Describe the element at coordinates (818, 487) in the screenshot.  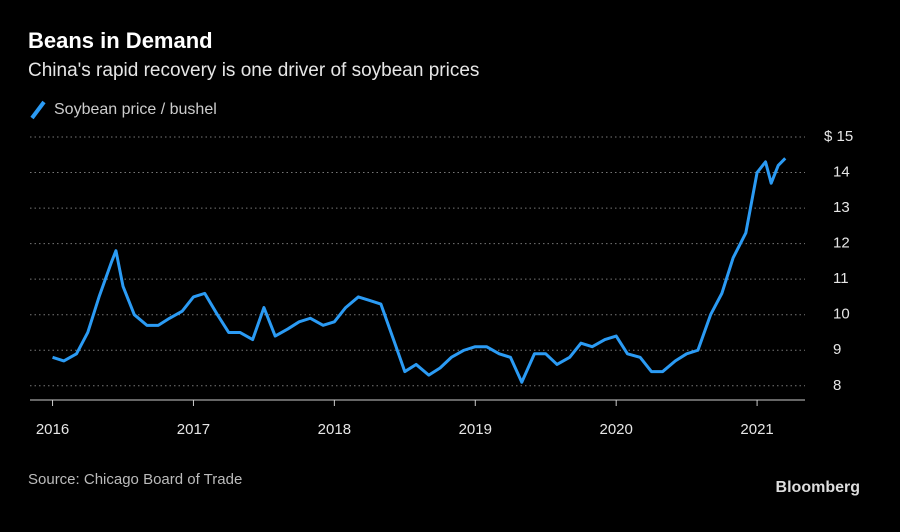
I see `brand: Bloomberg` at that location.